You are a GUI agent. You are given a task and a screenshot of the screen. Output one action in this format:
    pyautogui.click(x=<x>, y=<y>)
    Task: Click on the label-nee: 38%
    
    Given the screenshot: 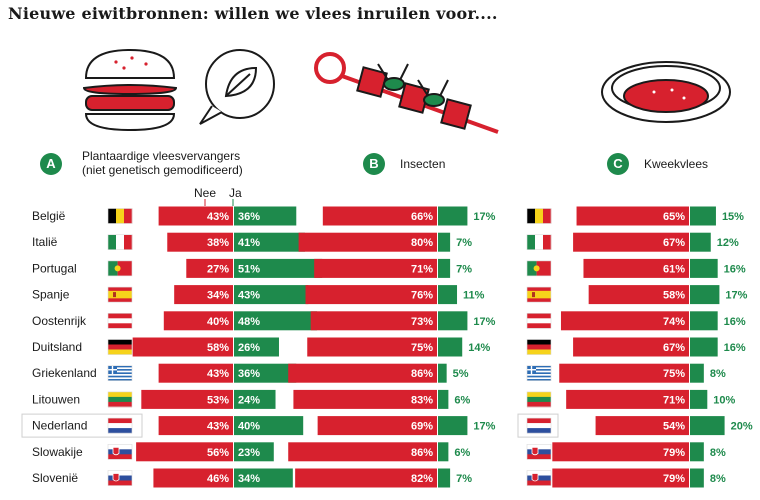 What is the action you would take?
    pyautogui.click(x=218, y=243)
    